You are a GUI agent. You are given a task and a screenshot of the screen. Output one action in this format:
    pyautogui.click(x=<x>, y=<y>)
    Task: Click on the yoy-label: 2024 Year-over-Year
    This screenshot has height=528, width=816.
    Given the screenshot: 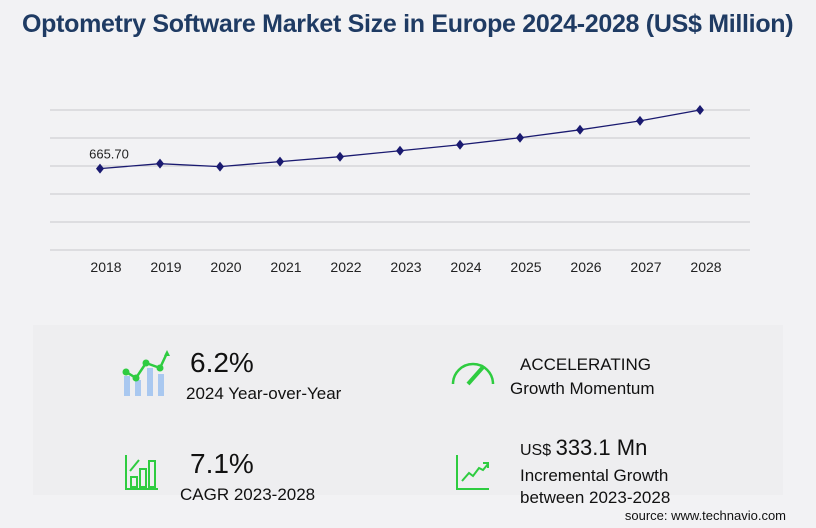 What is the action you would take?
    pyautogui.click(x=264, y=393)
    